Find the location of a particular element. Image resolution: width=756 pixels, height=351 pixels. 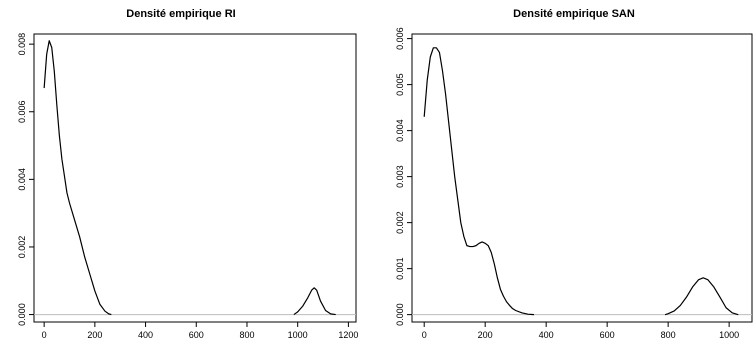

x-tick-label: 1200 is located at coordinates (348, 335).